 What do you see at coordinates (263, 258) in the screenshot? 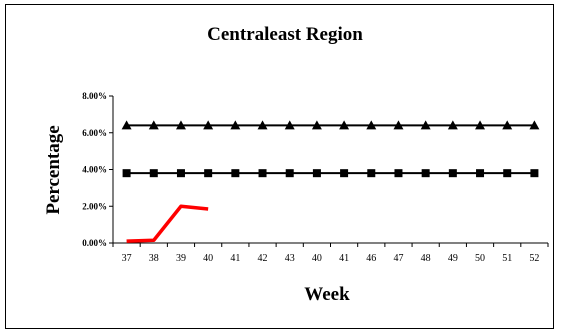
I see `x-tick-label: 42` at bounding box center [263, 258].